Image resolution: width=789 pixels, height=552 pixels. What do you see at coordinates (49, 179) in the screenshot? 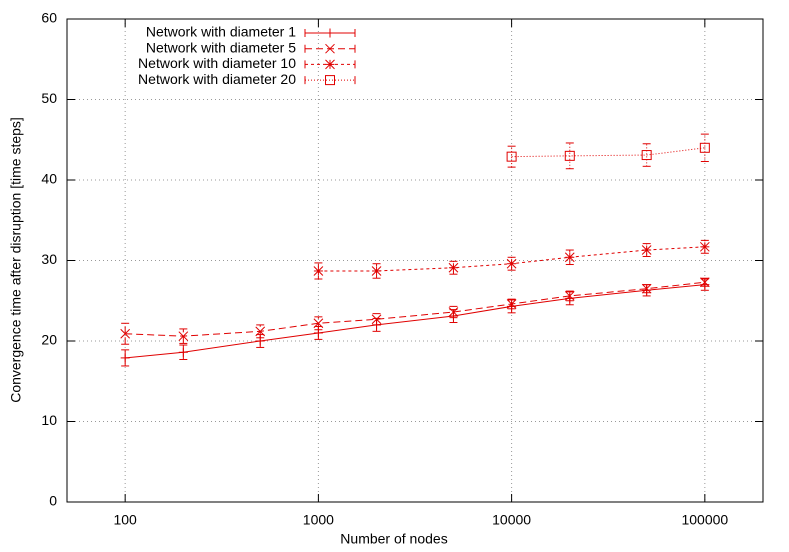
I see `y-tick-label: 40` at bounding box center [49, 179].